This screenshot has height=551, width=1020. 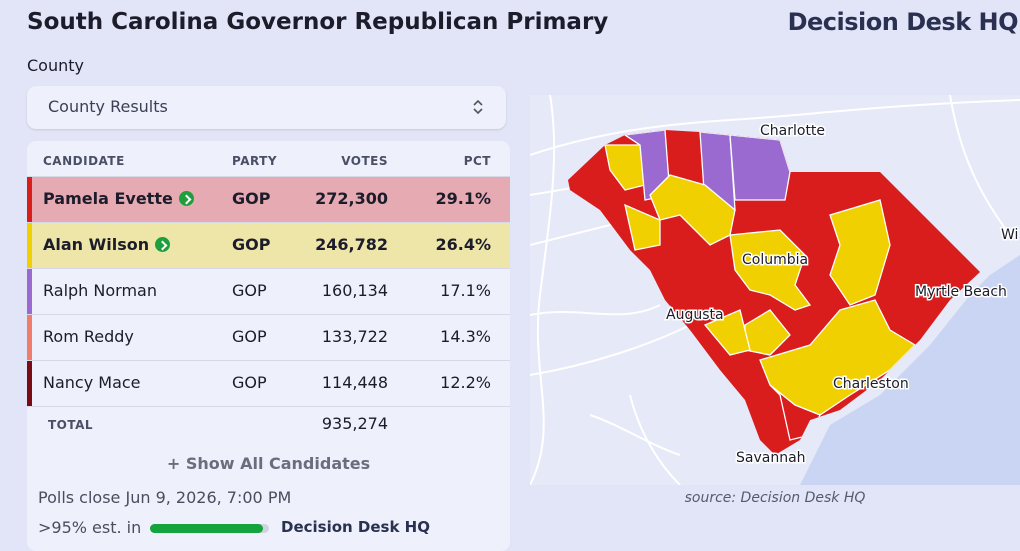 I want to click on select-icon, so click(x=478, y=107).